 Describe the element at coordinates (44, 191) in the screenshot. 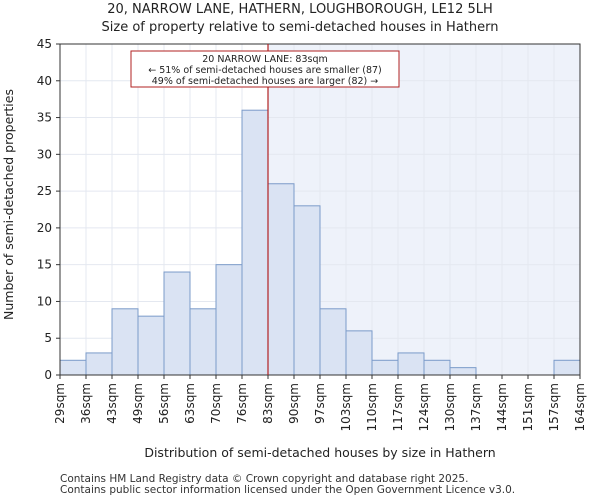

I see `y-tick-label: 25` at that location.